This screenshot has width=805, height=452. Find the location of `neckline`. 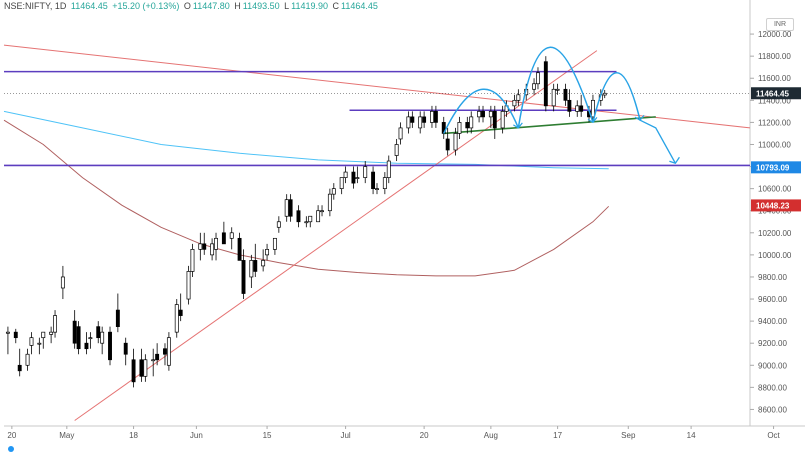

neckline is located at coordinates (549, 125).